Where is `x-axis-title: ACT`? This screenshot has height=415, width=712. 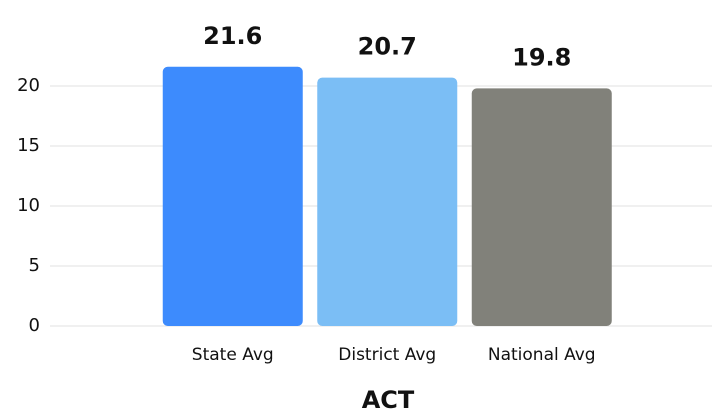
x-axis-title: ACT is located at coordinates (388, 400).